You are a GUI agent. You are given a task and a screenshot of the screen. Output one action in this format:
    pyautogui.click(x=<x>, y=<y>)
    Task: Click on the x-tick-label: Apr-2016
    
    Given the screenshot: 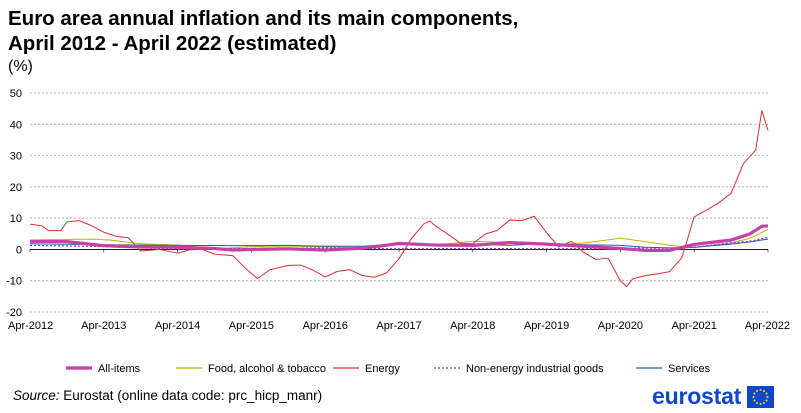 What is the action you would take?
    pyautogui.click(x=325, y=326)
    